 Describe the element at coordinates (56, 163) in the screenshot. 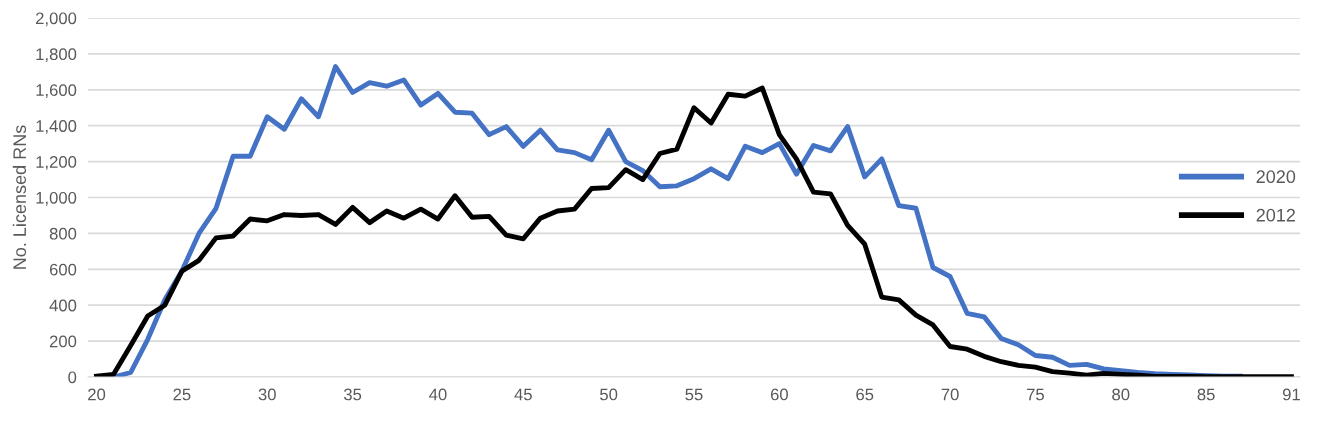

I see `y-tick-label: 1,200` at that location.